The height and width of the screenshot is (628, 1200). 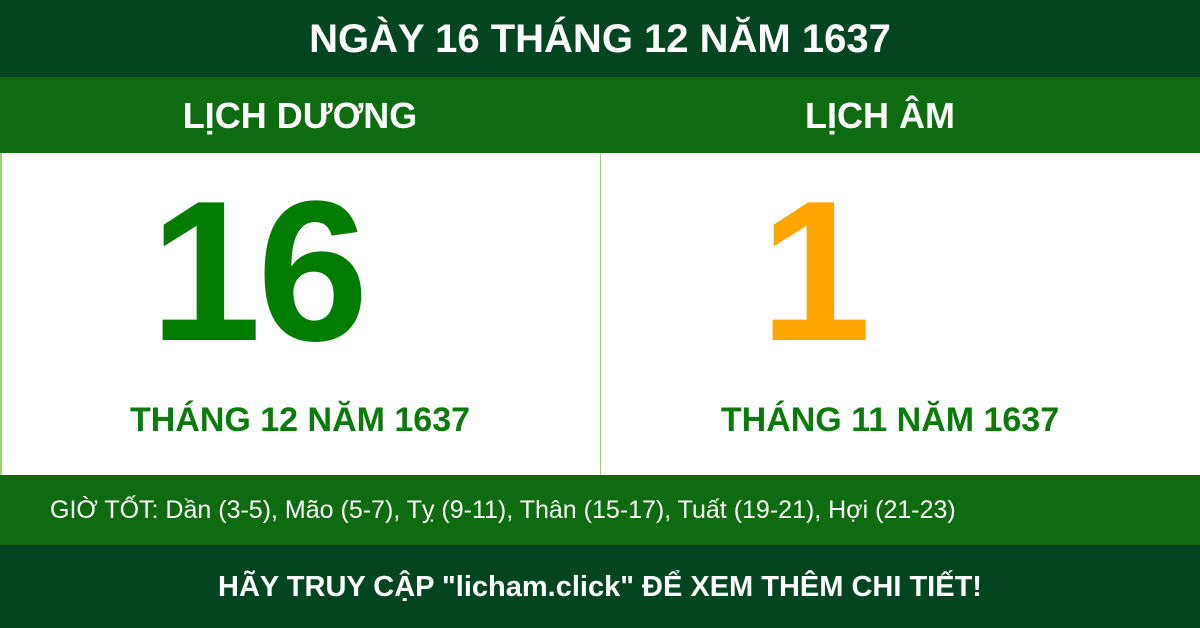 What do you see at coordinates (259, 271) in the screenshot?
I see `solar-day: 16` at bounding box center [259, 271].